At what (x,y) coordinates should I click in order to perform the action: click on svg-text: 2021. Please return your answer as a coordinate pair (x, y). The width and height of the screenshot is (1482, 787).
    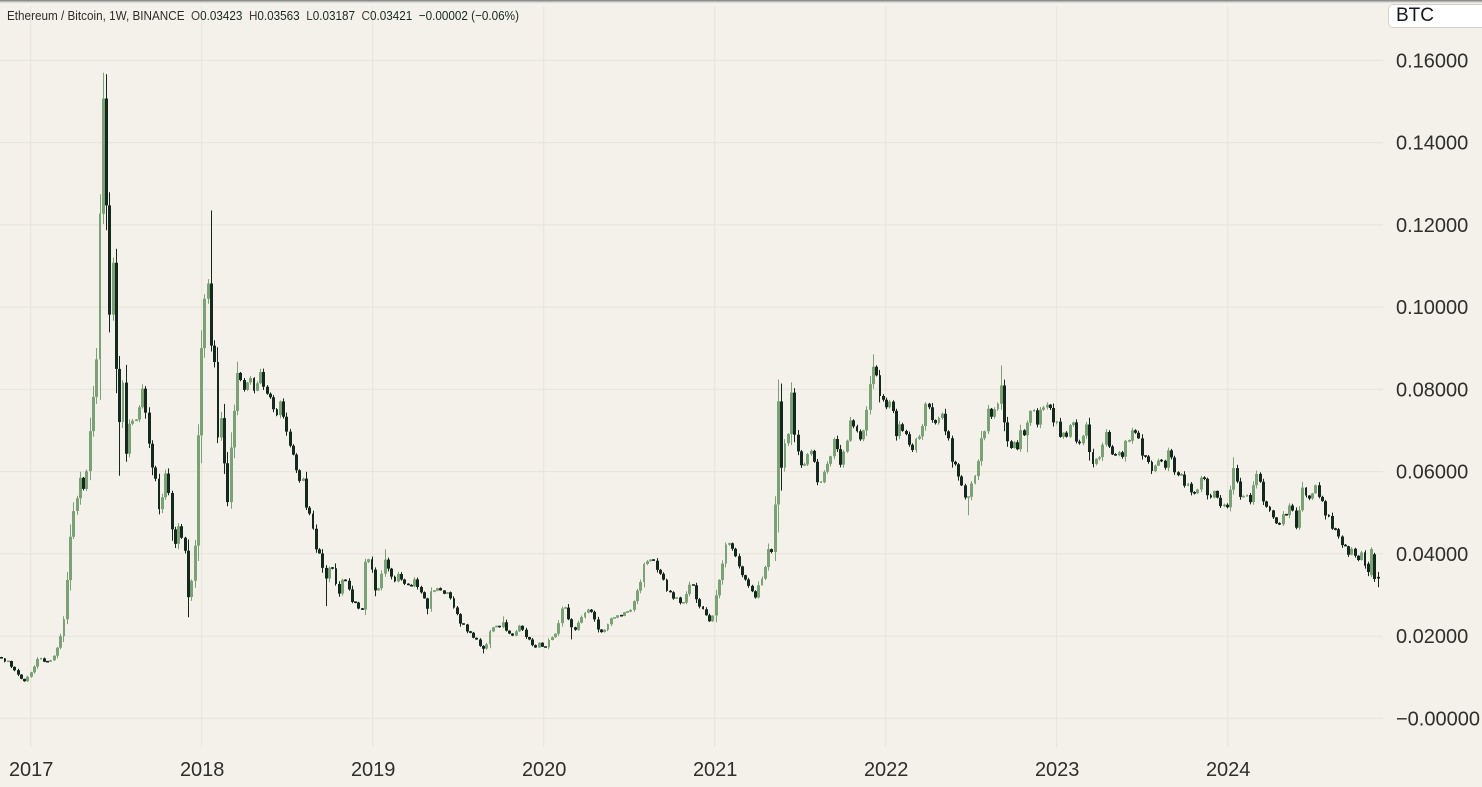
    Looking at the image, I should click on (715, 770).